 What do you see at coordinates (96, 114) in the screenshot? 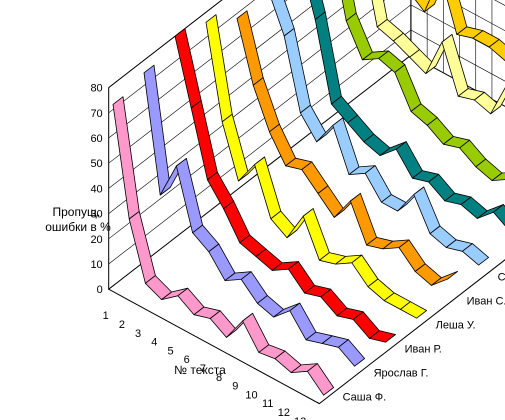
I see `y-tick-label: 70` at bounding box center [96, 114].